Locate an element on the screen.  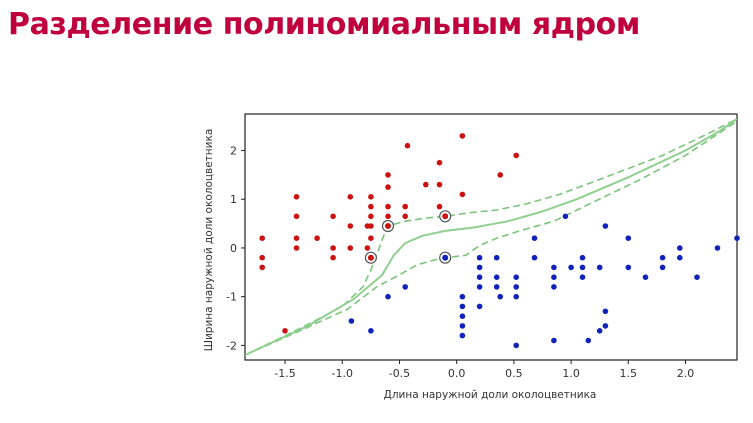
y-tick-label: -1 is located at coordinates (231, 297).